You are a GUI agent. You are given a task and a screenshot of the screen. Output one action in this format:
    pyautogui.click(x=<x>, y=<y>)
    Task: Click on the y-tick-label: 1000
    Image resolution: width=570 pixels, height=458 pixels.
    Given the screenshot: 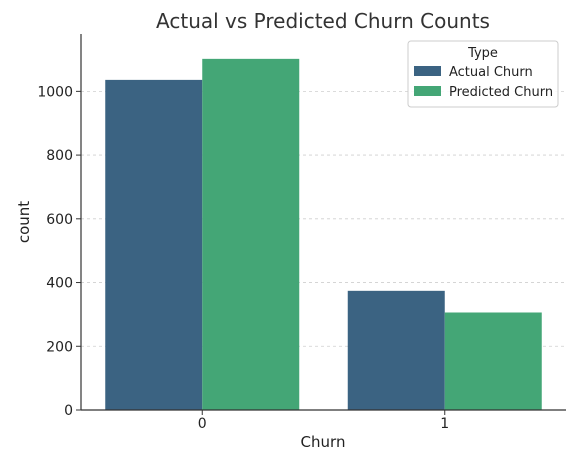 What is the action you would take?
    pyautogui.click(x=55, y=92)
    